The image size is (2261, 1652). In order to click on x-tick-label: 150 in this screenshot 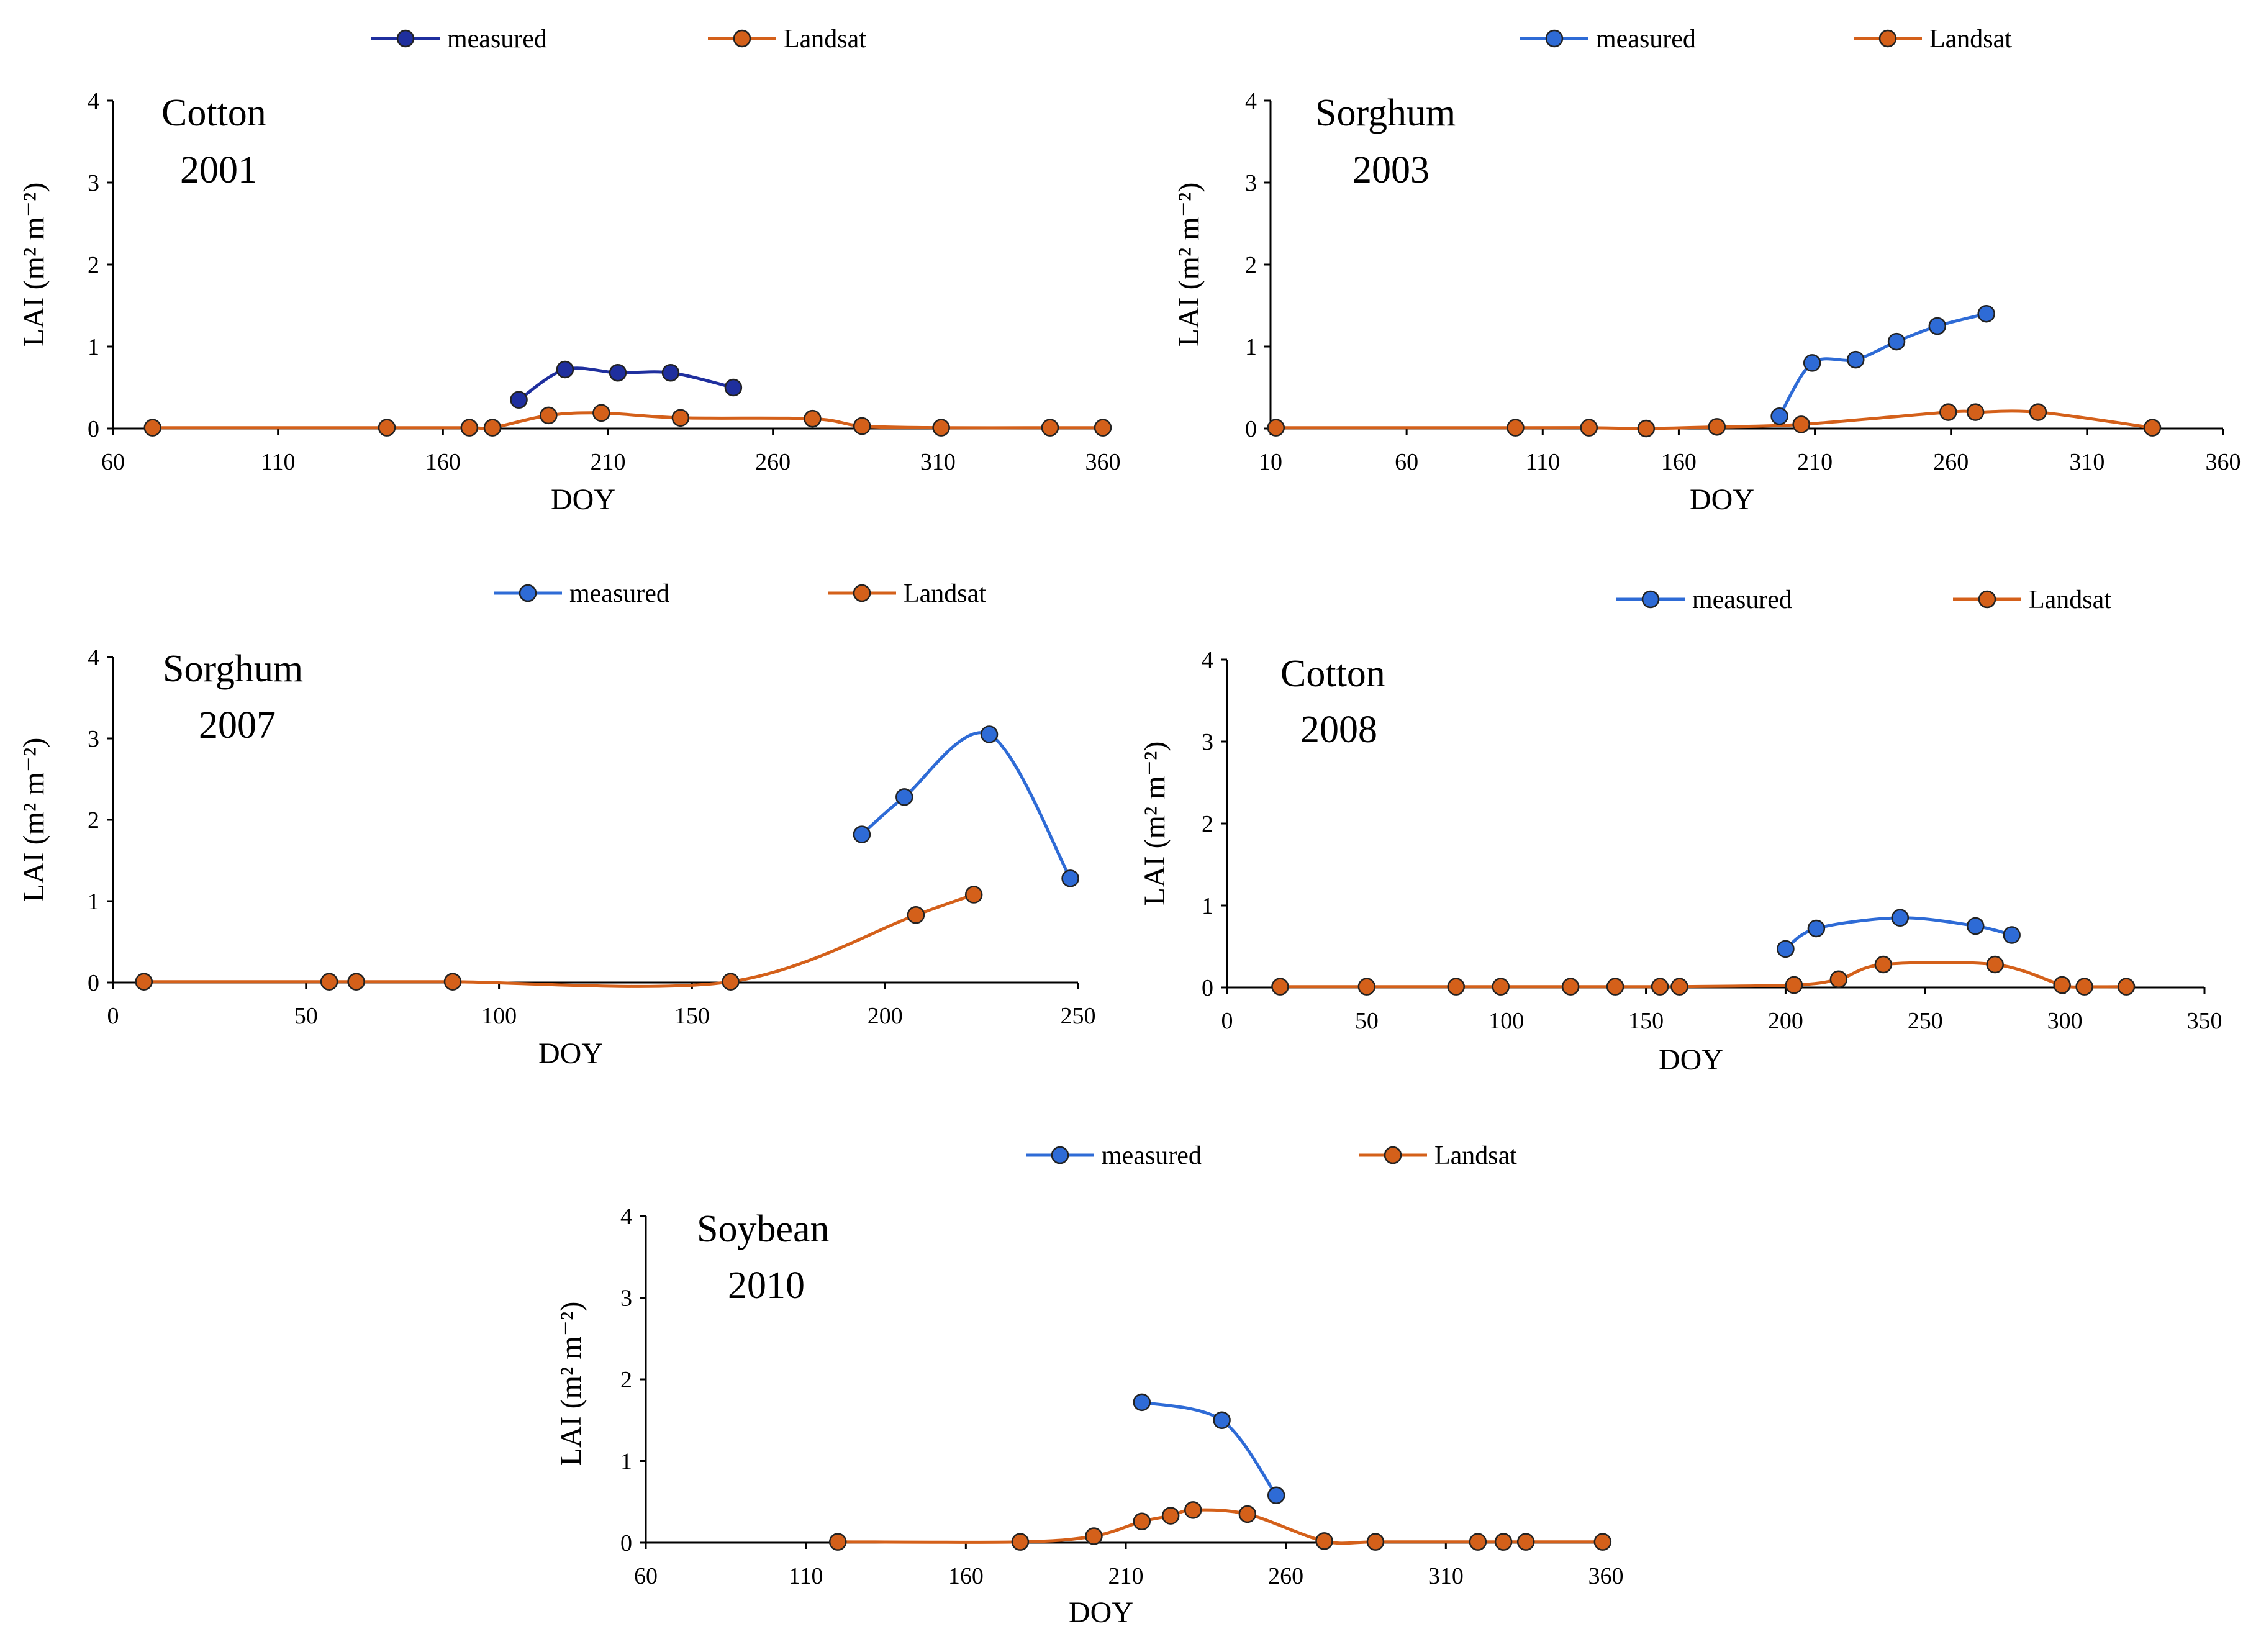, I will do `click(692, 1016)`.